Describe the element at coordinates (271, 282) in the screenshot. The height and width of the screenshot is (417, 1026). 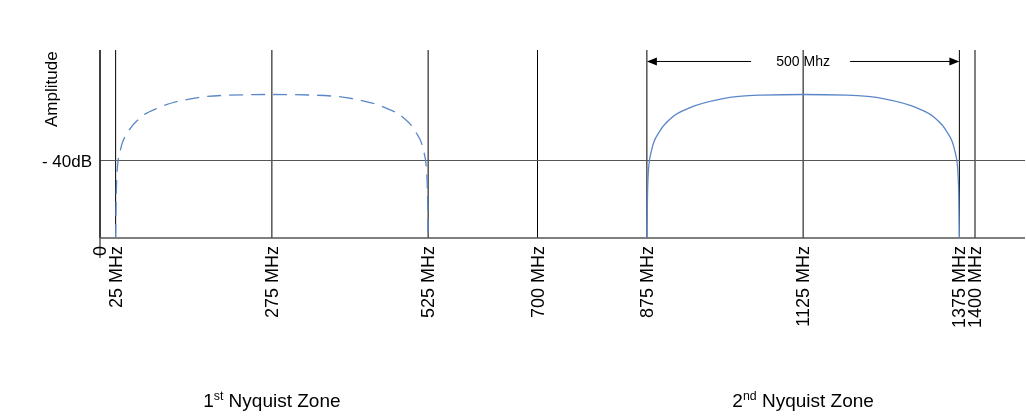
I see `x-tick-label: 275 MHz` at that location.